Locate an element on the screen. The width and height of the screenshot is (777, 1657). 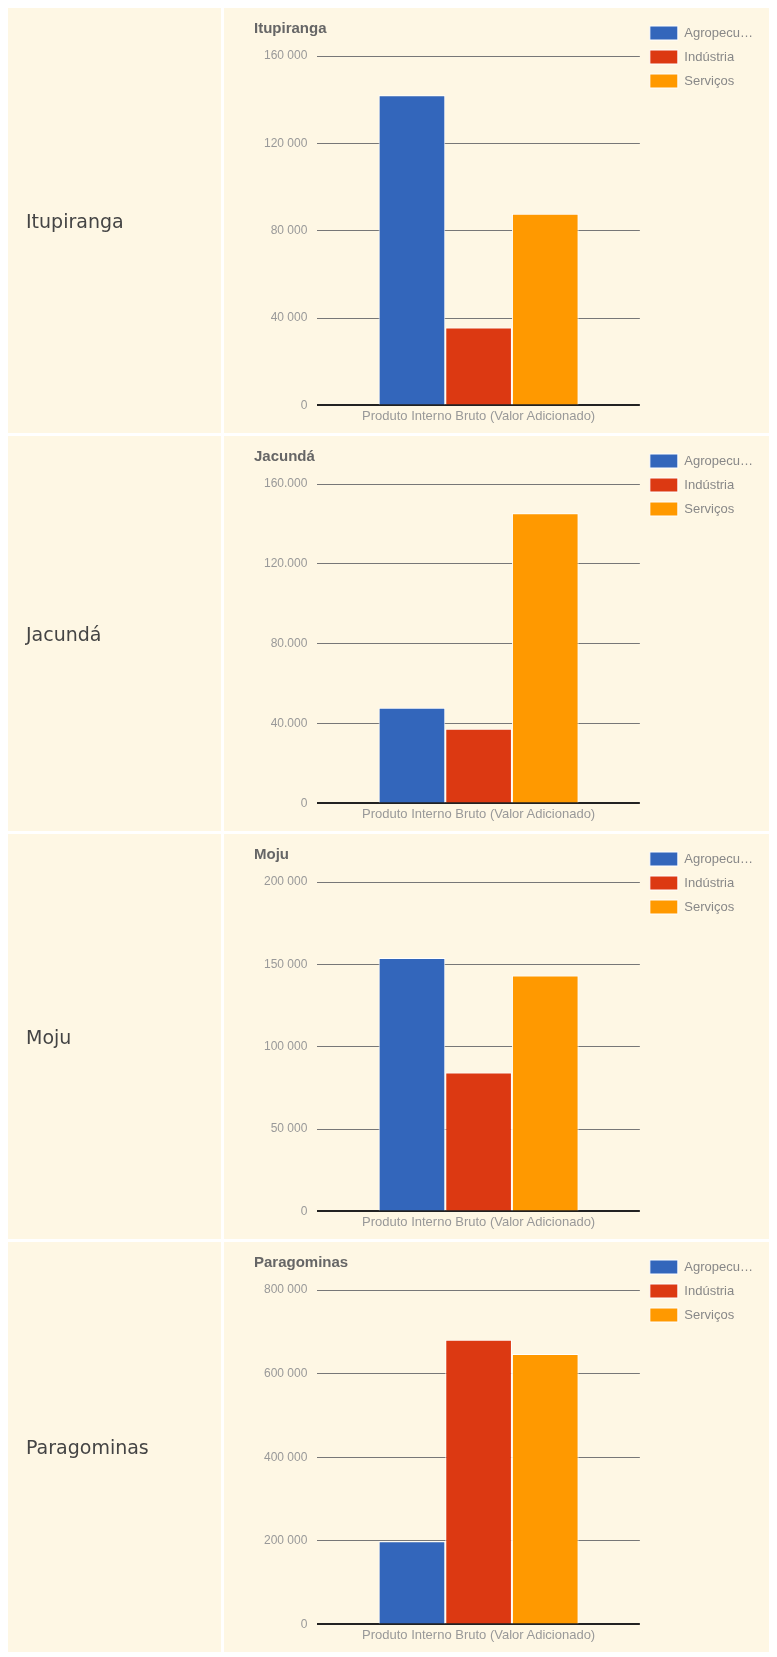
y-tick-label: 80.000 is located at coordinates (289, 643).